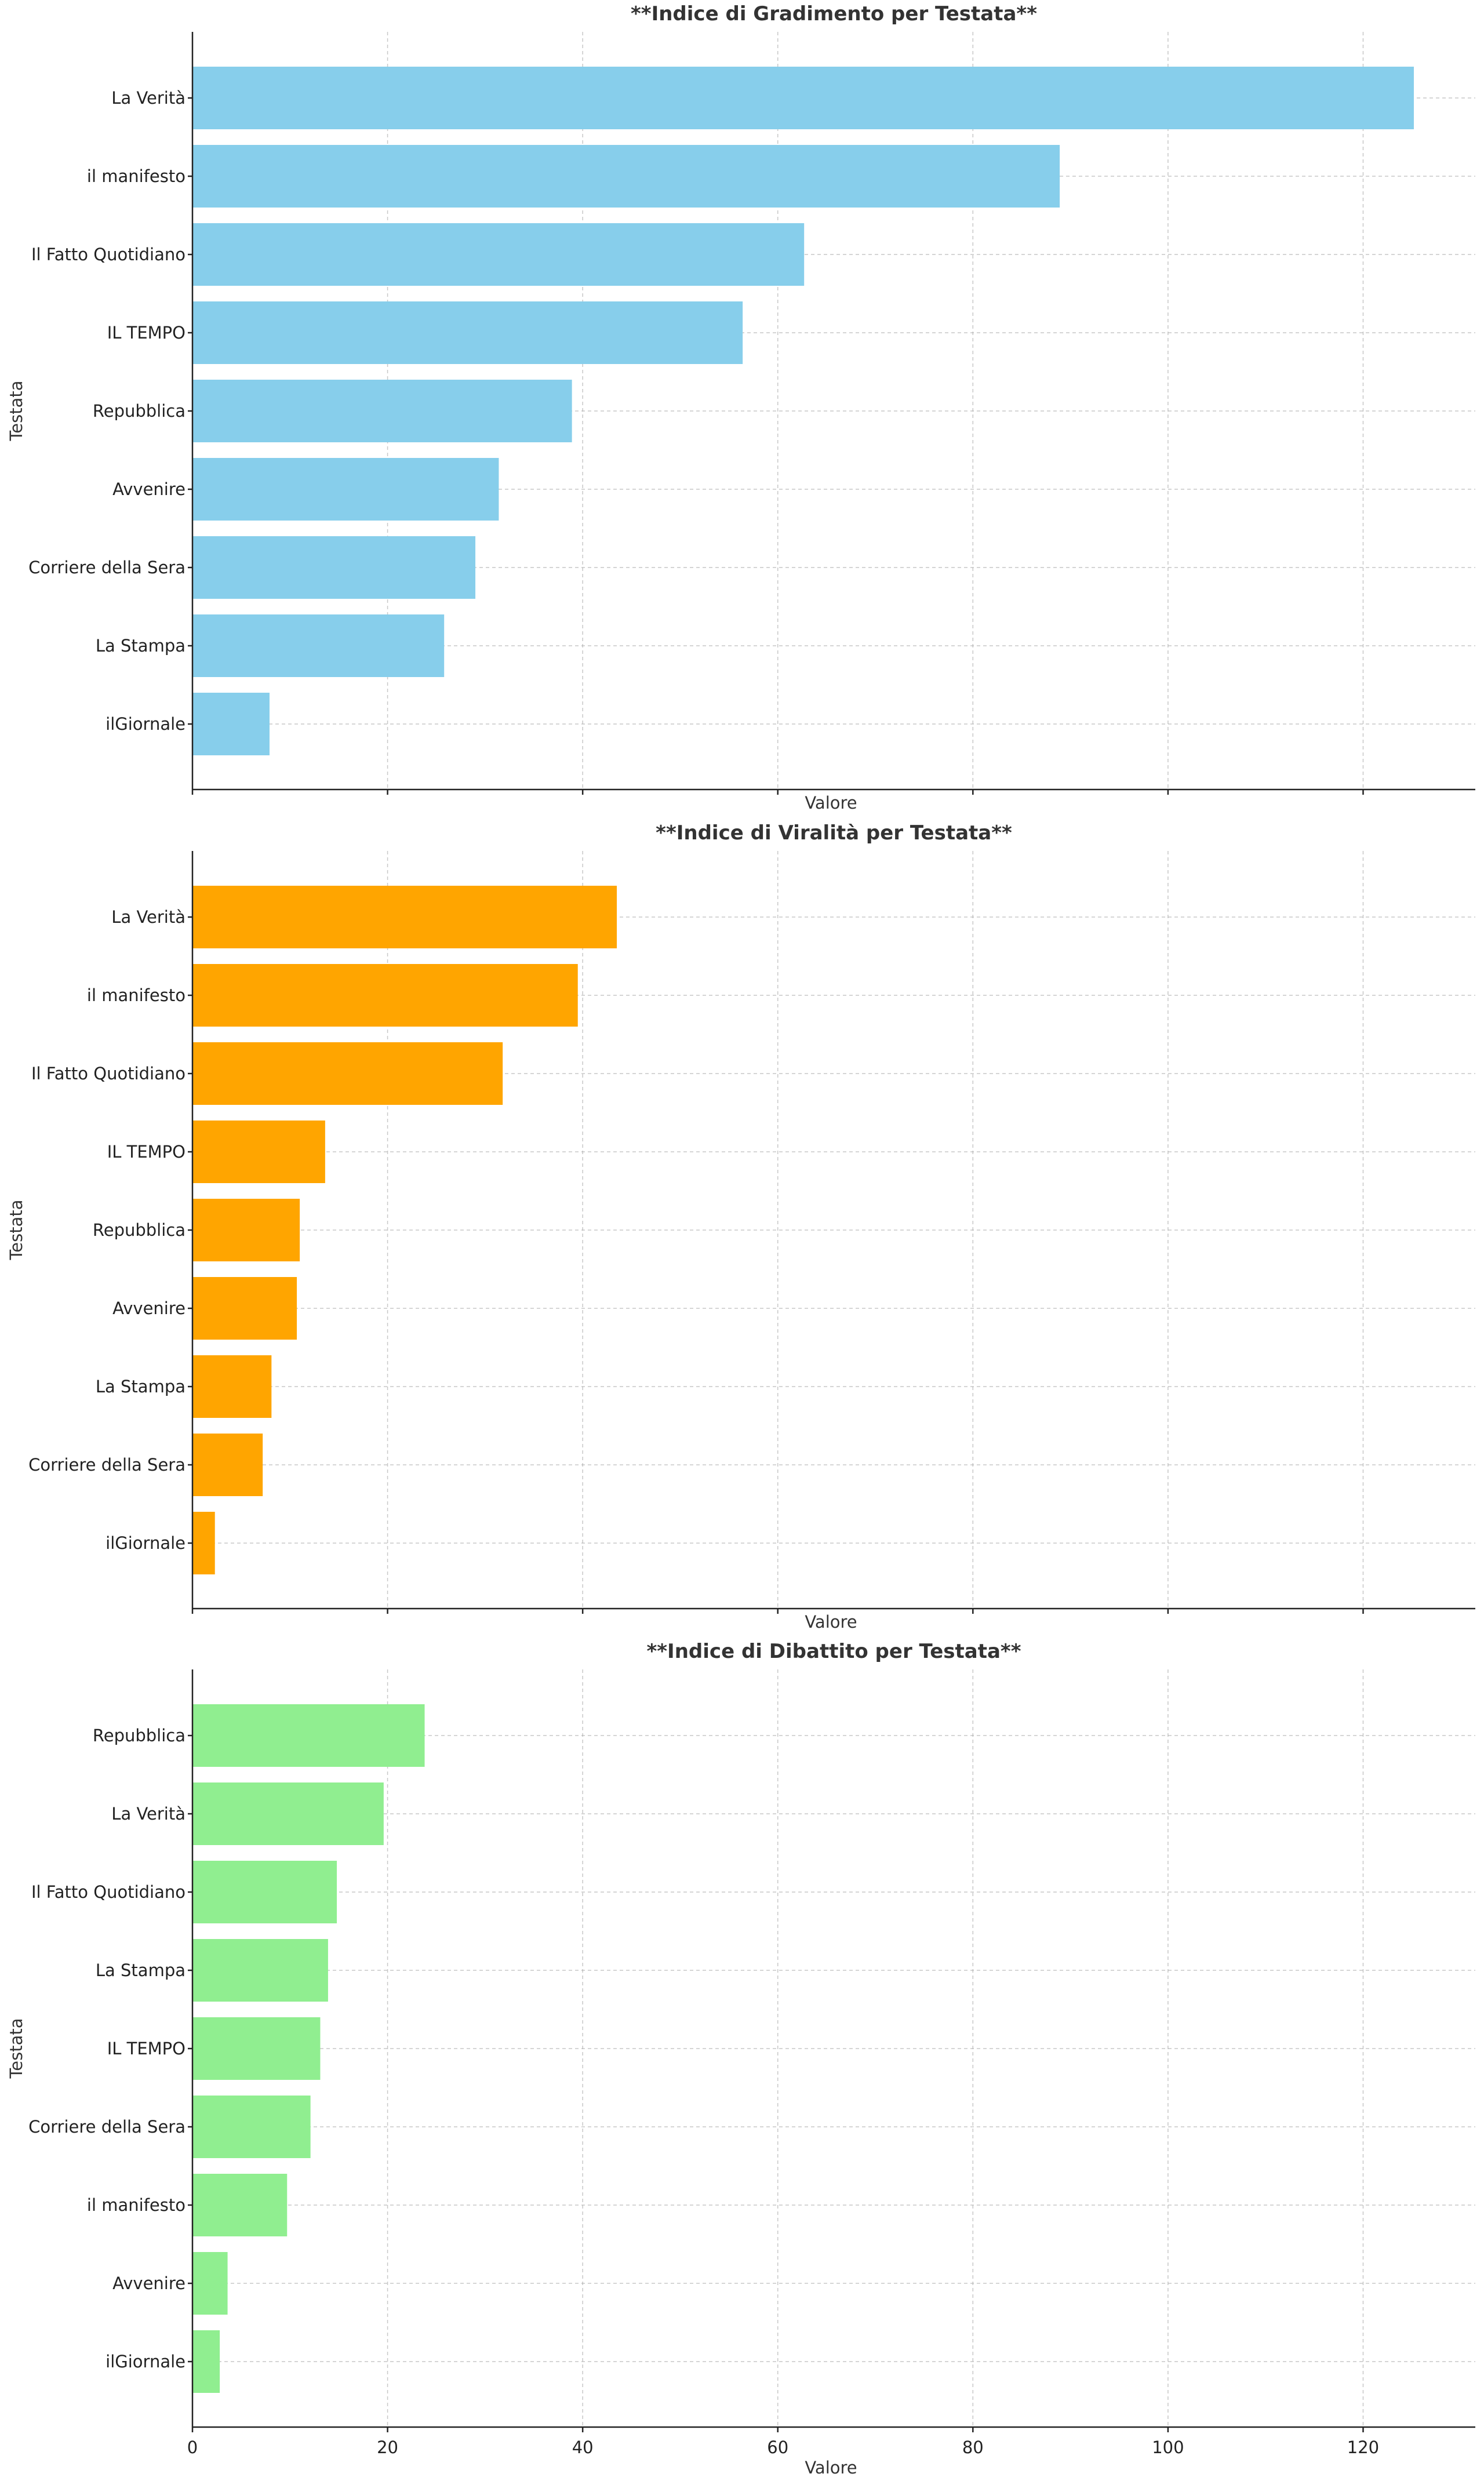 This screenshot has height=2481, width=1484. Describe the element at coordinates (834, 14) in the screenshot. I see `chart-title: **Indice di Gradimento per Testata**` at that location.